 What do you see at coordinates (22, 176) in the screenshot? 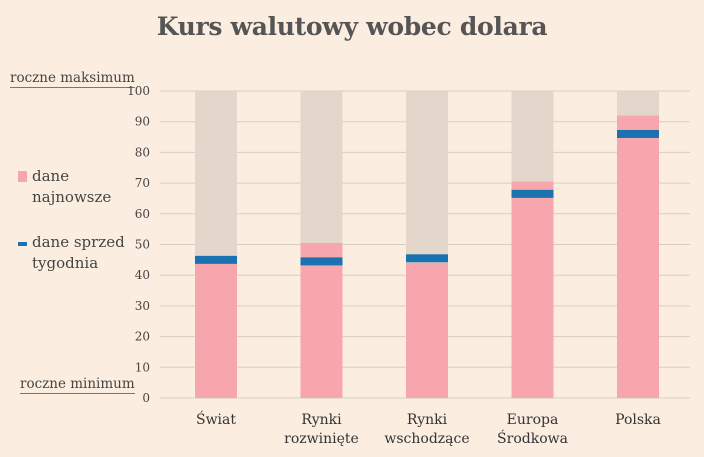
I see `legend-swatch-latest` at bounding box center [22, 176].